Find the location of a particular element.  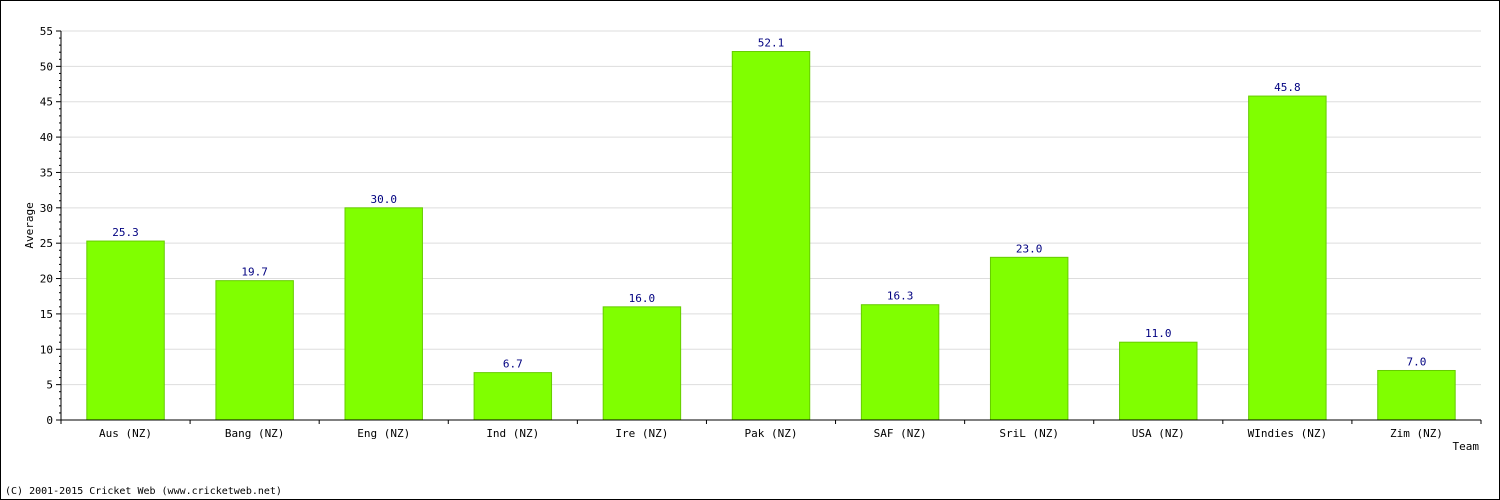

y-tick-label: 20 is located at coordinates (46, 279).